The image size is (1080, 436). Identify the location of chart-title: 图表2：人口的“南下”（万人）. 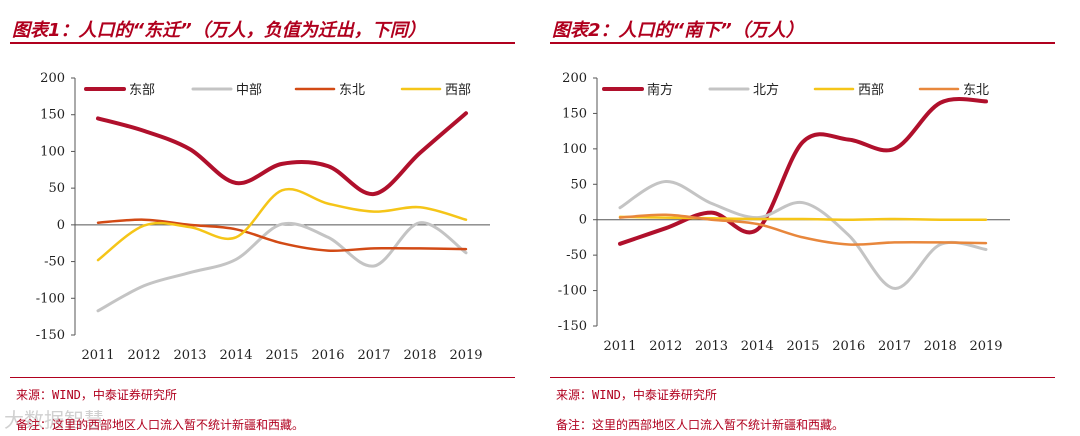
(678, 30).